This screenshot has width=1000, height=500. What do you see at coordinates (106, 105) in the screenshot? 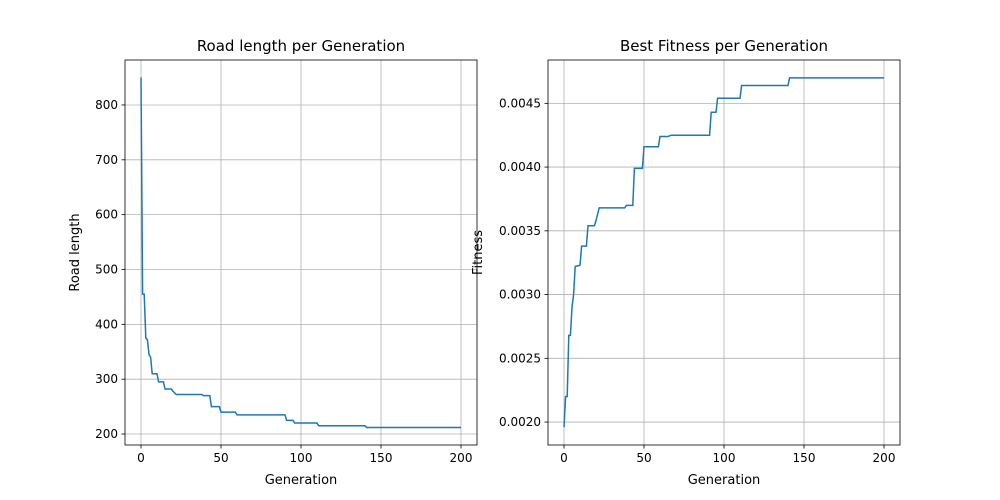
I see `y-tick-label: 800` at bounding box center [106, 105].